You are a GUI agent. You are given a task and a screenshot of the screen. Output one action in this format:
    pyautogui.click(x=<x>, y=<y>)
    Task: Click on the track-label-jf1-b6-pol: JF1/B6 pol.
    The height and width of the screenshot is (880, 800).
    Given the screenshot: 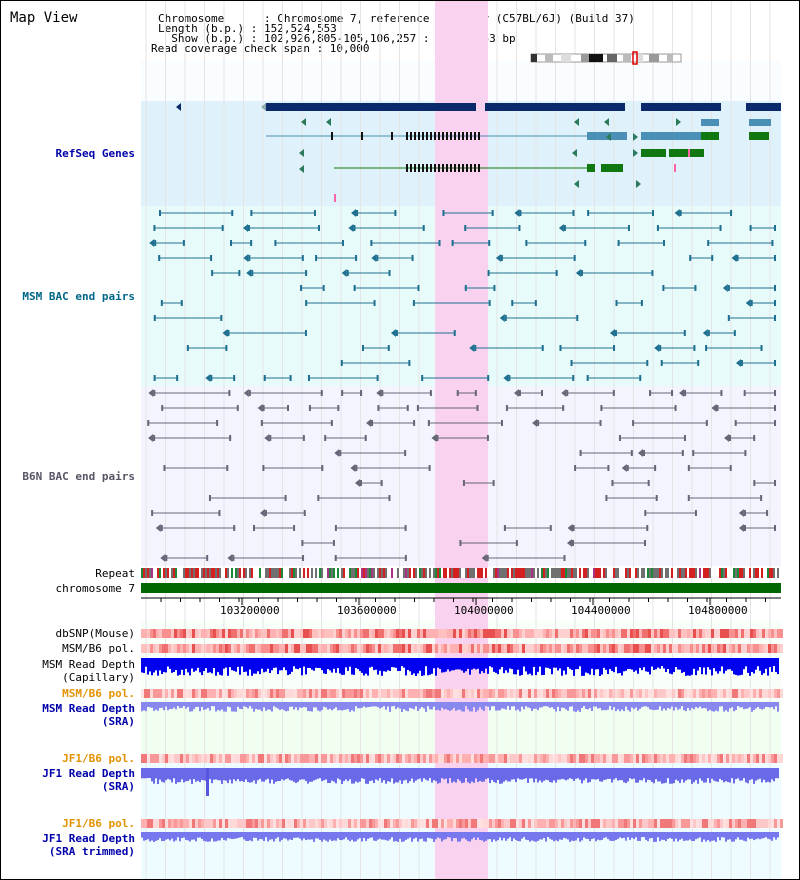 What is the action you would take?
    pyautogui.click(x=98, y=758)
    